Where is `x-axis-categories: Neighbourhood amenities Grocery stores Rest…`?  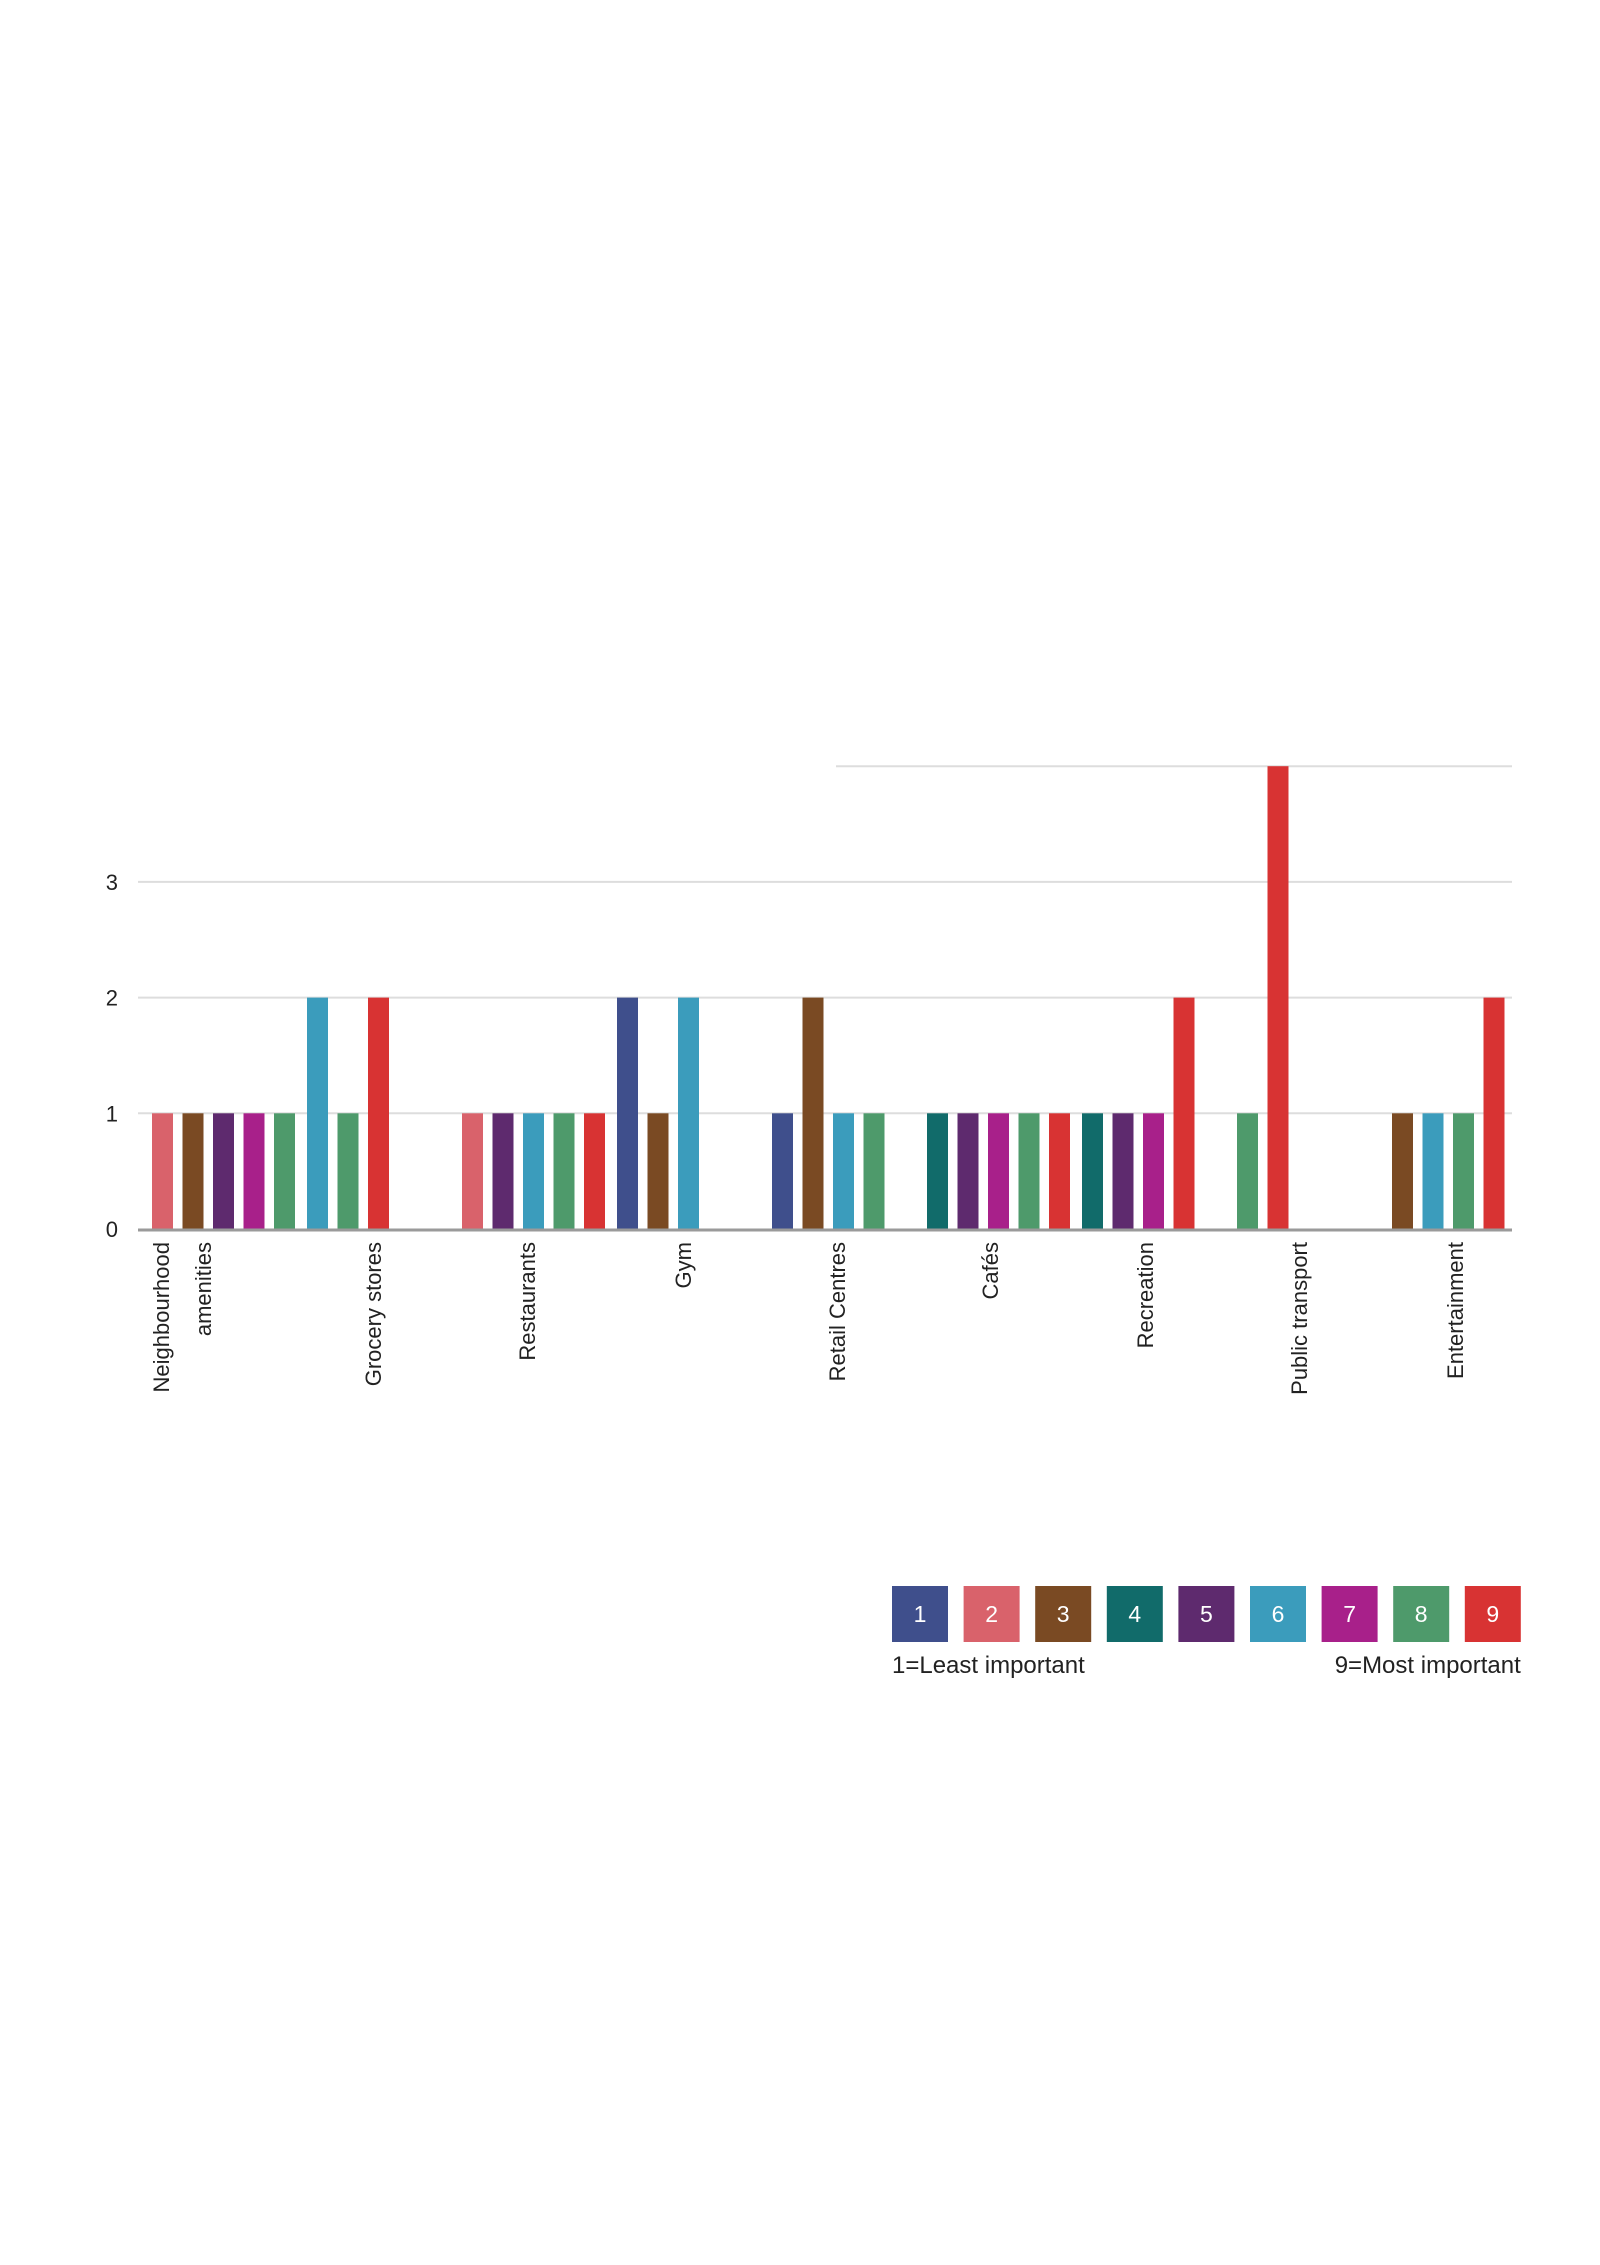
x-axis-categories: Neighbourhood amenities Grocery stores Rest… is located at coordinates (808, 1318).